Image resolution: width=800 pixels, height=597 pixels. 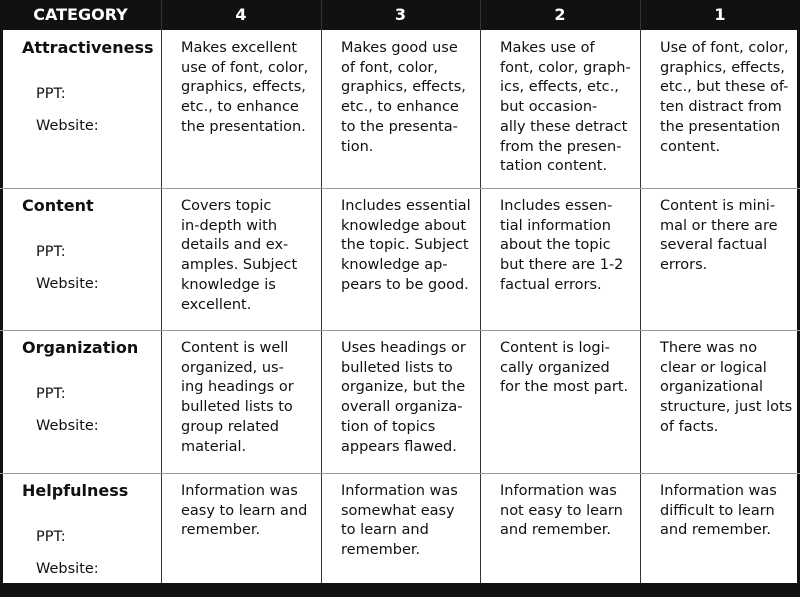 I want to click on frame-left, so click(x=1, y=298).